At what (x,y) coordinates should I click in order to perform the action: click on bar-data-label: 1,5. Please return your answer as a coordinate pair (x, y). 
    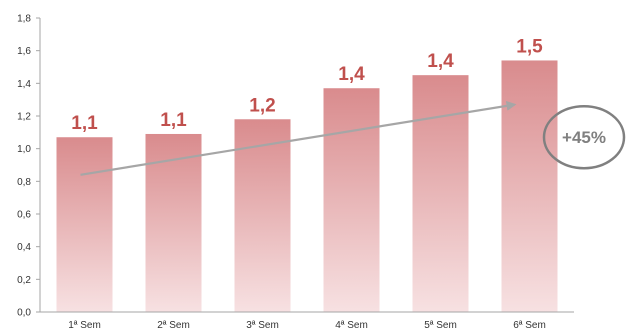
    Looking at the image, I should click on (529, 46).